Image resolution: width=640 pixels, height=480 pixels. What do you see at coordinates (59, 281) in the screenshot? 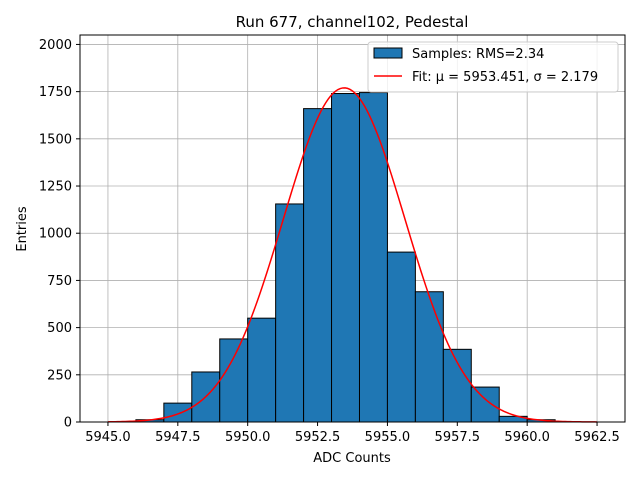
I see `y-tick-label: 750` at bounding box center [59, 281].